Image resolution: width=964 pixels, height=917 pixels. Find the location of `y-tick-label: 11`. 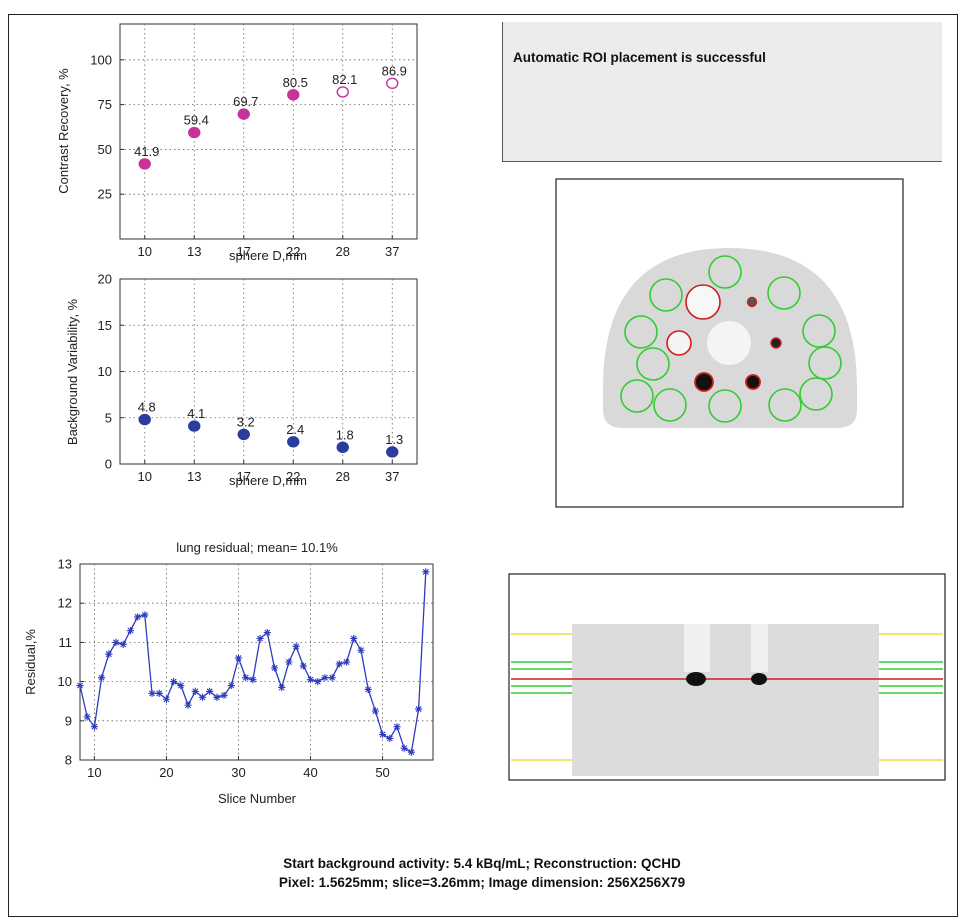

y-tick-label: 11 is located at coordinates (66, 642).